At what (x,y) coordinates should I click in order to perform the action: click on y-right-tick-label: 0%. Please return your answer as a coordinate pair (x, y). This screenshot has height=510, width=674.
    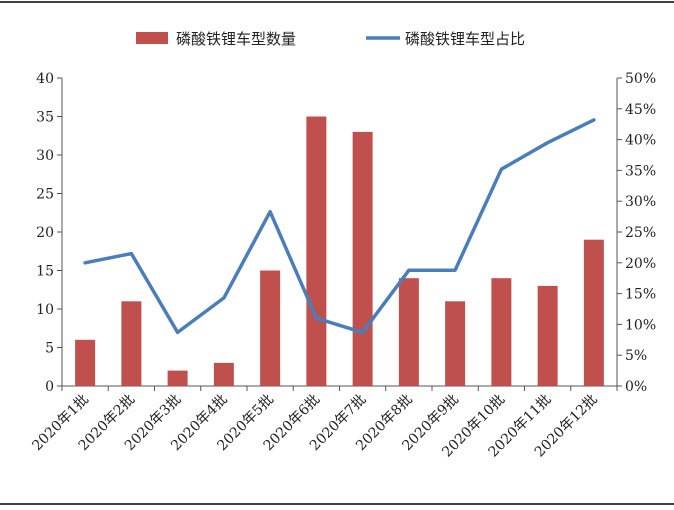
    Looking at the image, I should click on (636, 387).